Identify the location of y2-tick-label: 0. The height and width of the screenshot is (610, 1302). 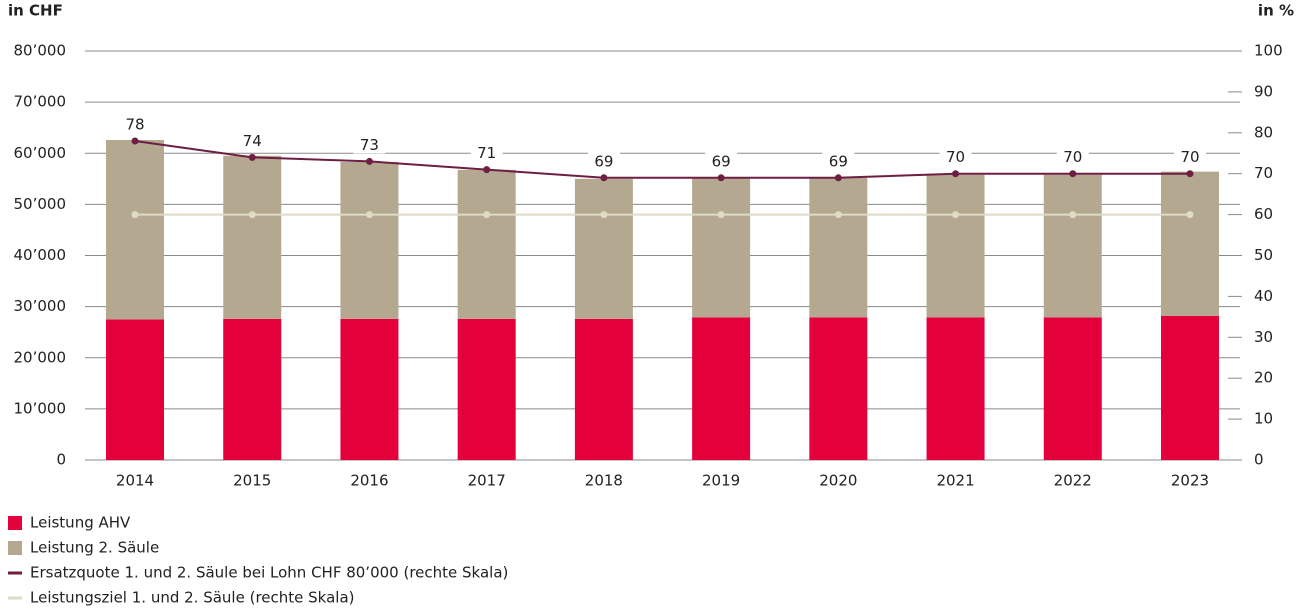
(1259, 460).